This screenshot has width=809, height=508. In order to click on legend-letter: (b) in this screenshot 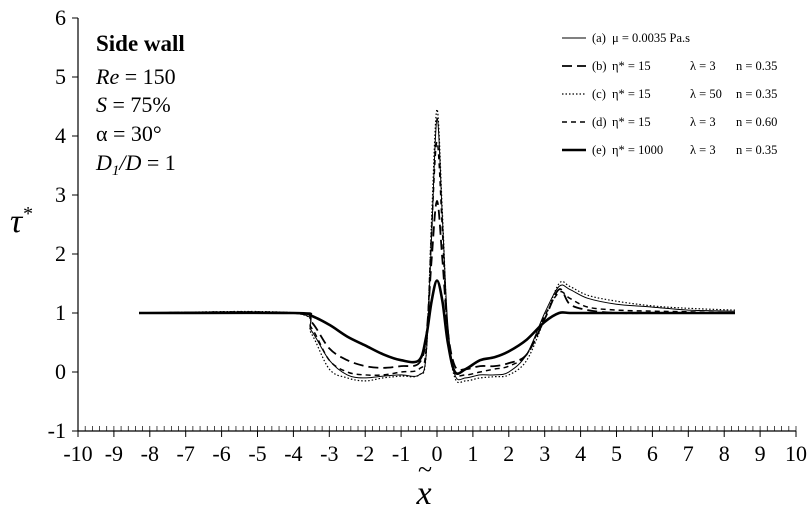, I will do `click(599, 66)`.